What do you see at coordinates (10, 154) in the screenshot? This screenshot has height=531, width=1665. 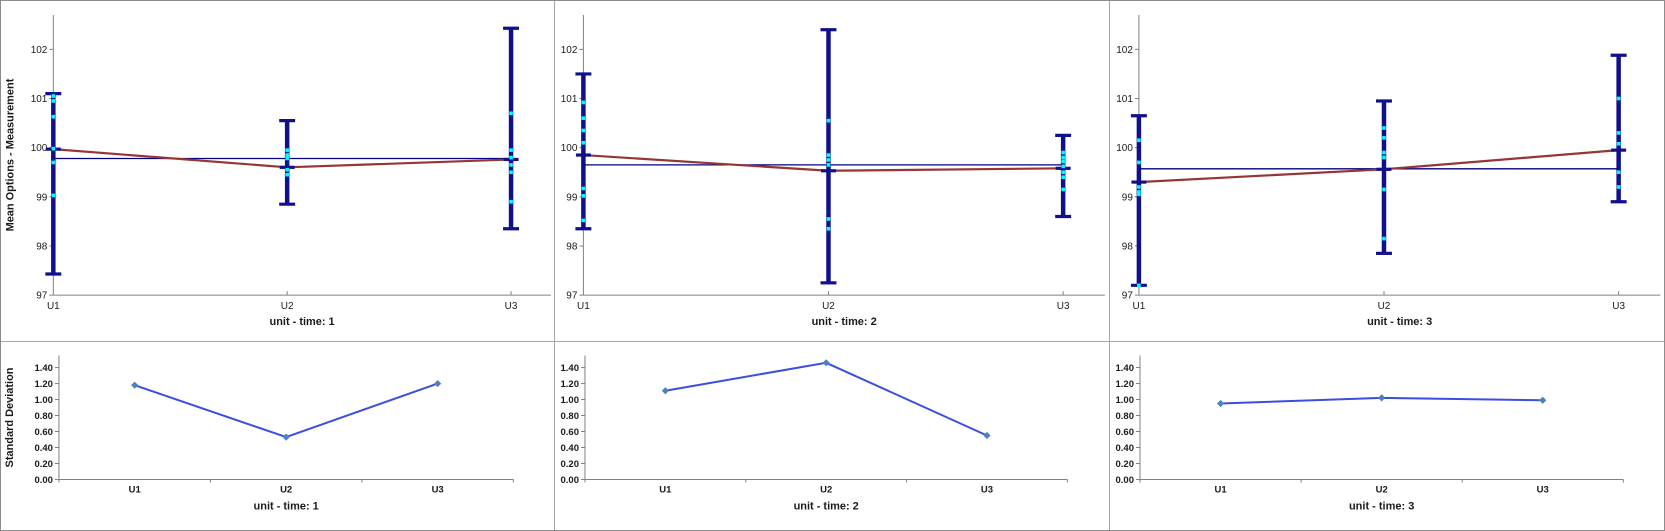 I see `y-axis-title: Mean Options - Measurement` at bounding box center [10, 154].